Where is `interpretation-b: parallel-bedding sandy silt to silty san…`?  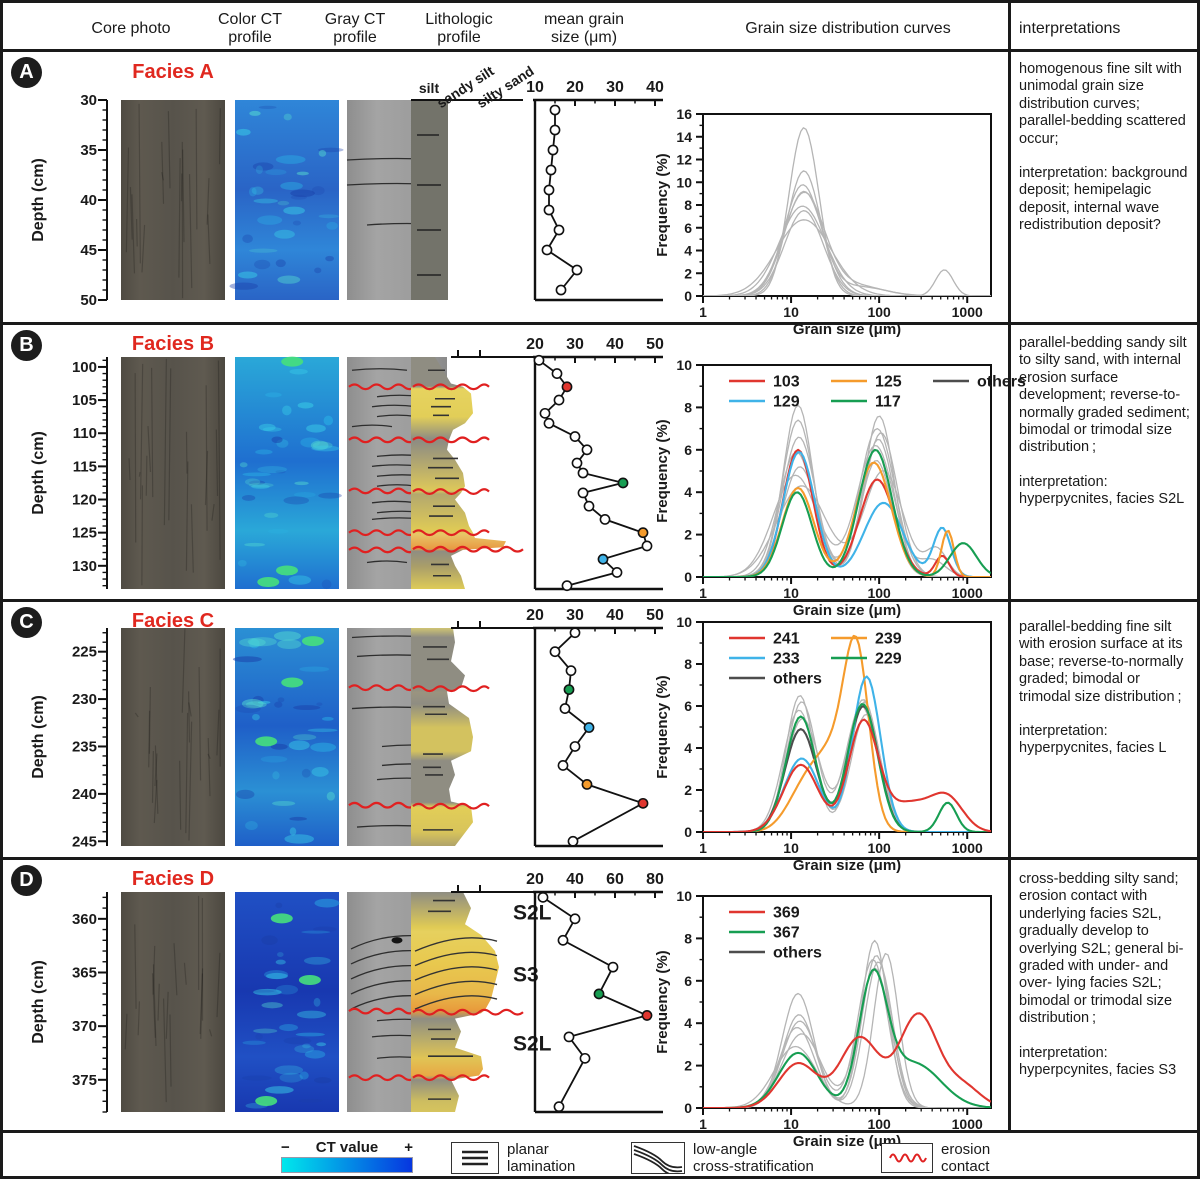 interpretation-b: parallel-bedding sandy silt to silty san… is located at coordinates (1107, 430).